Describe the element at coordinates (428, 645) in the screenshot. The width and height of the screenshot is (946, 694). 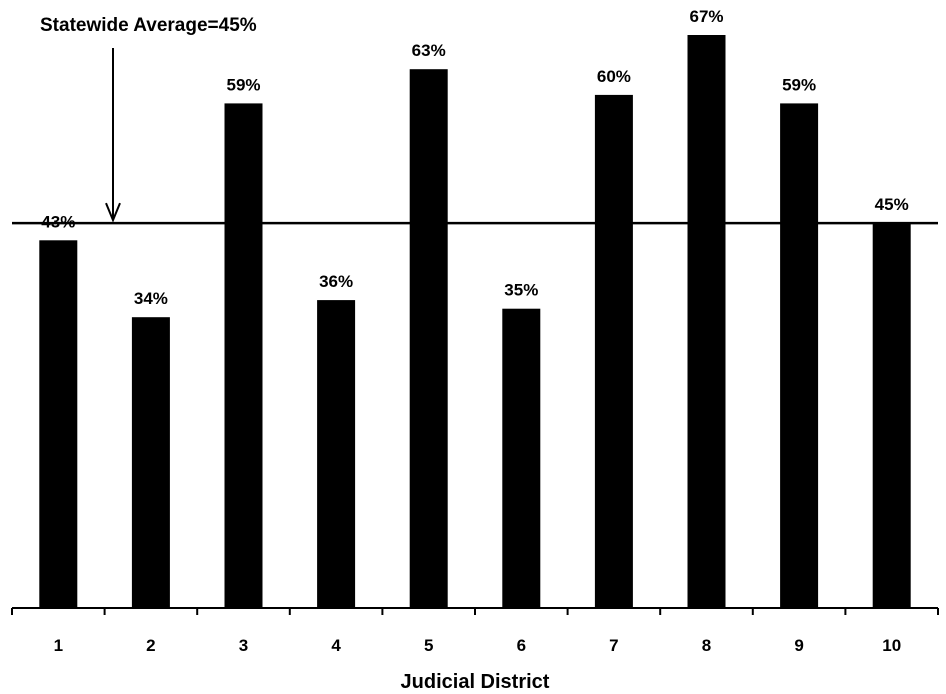
I see `x-tick-label-5: 5` at that location.